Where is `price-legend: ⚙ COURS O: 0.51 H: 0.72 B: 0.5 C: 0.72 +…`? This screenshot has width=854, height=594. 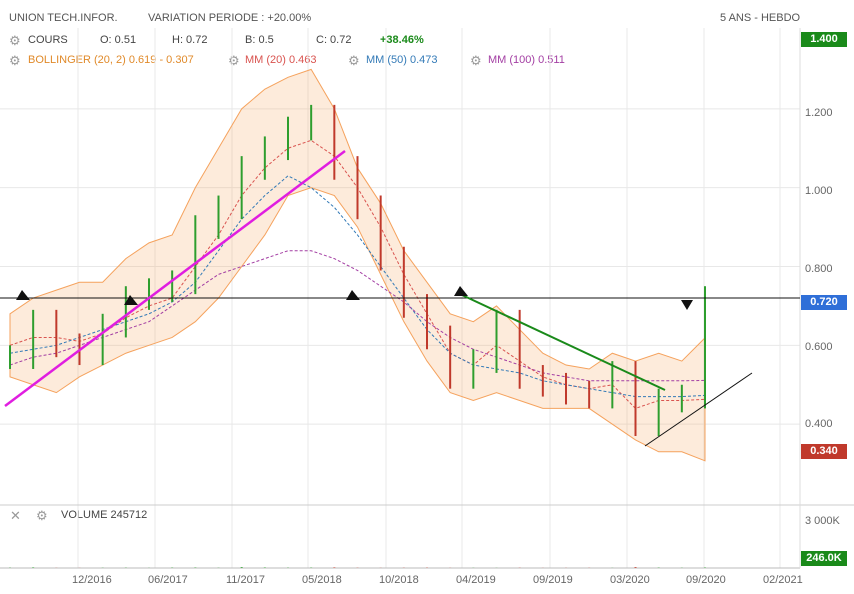
price-legend: ⚙ COURS O: 0.51 H: 0.72 B: 0.5 C: 0.72 +… is located at coordinates (400, 41).